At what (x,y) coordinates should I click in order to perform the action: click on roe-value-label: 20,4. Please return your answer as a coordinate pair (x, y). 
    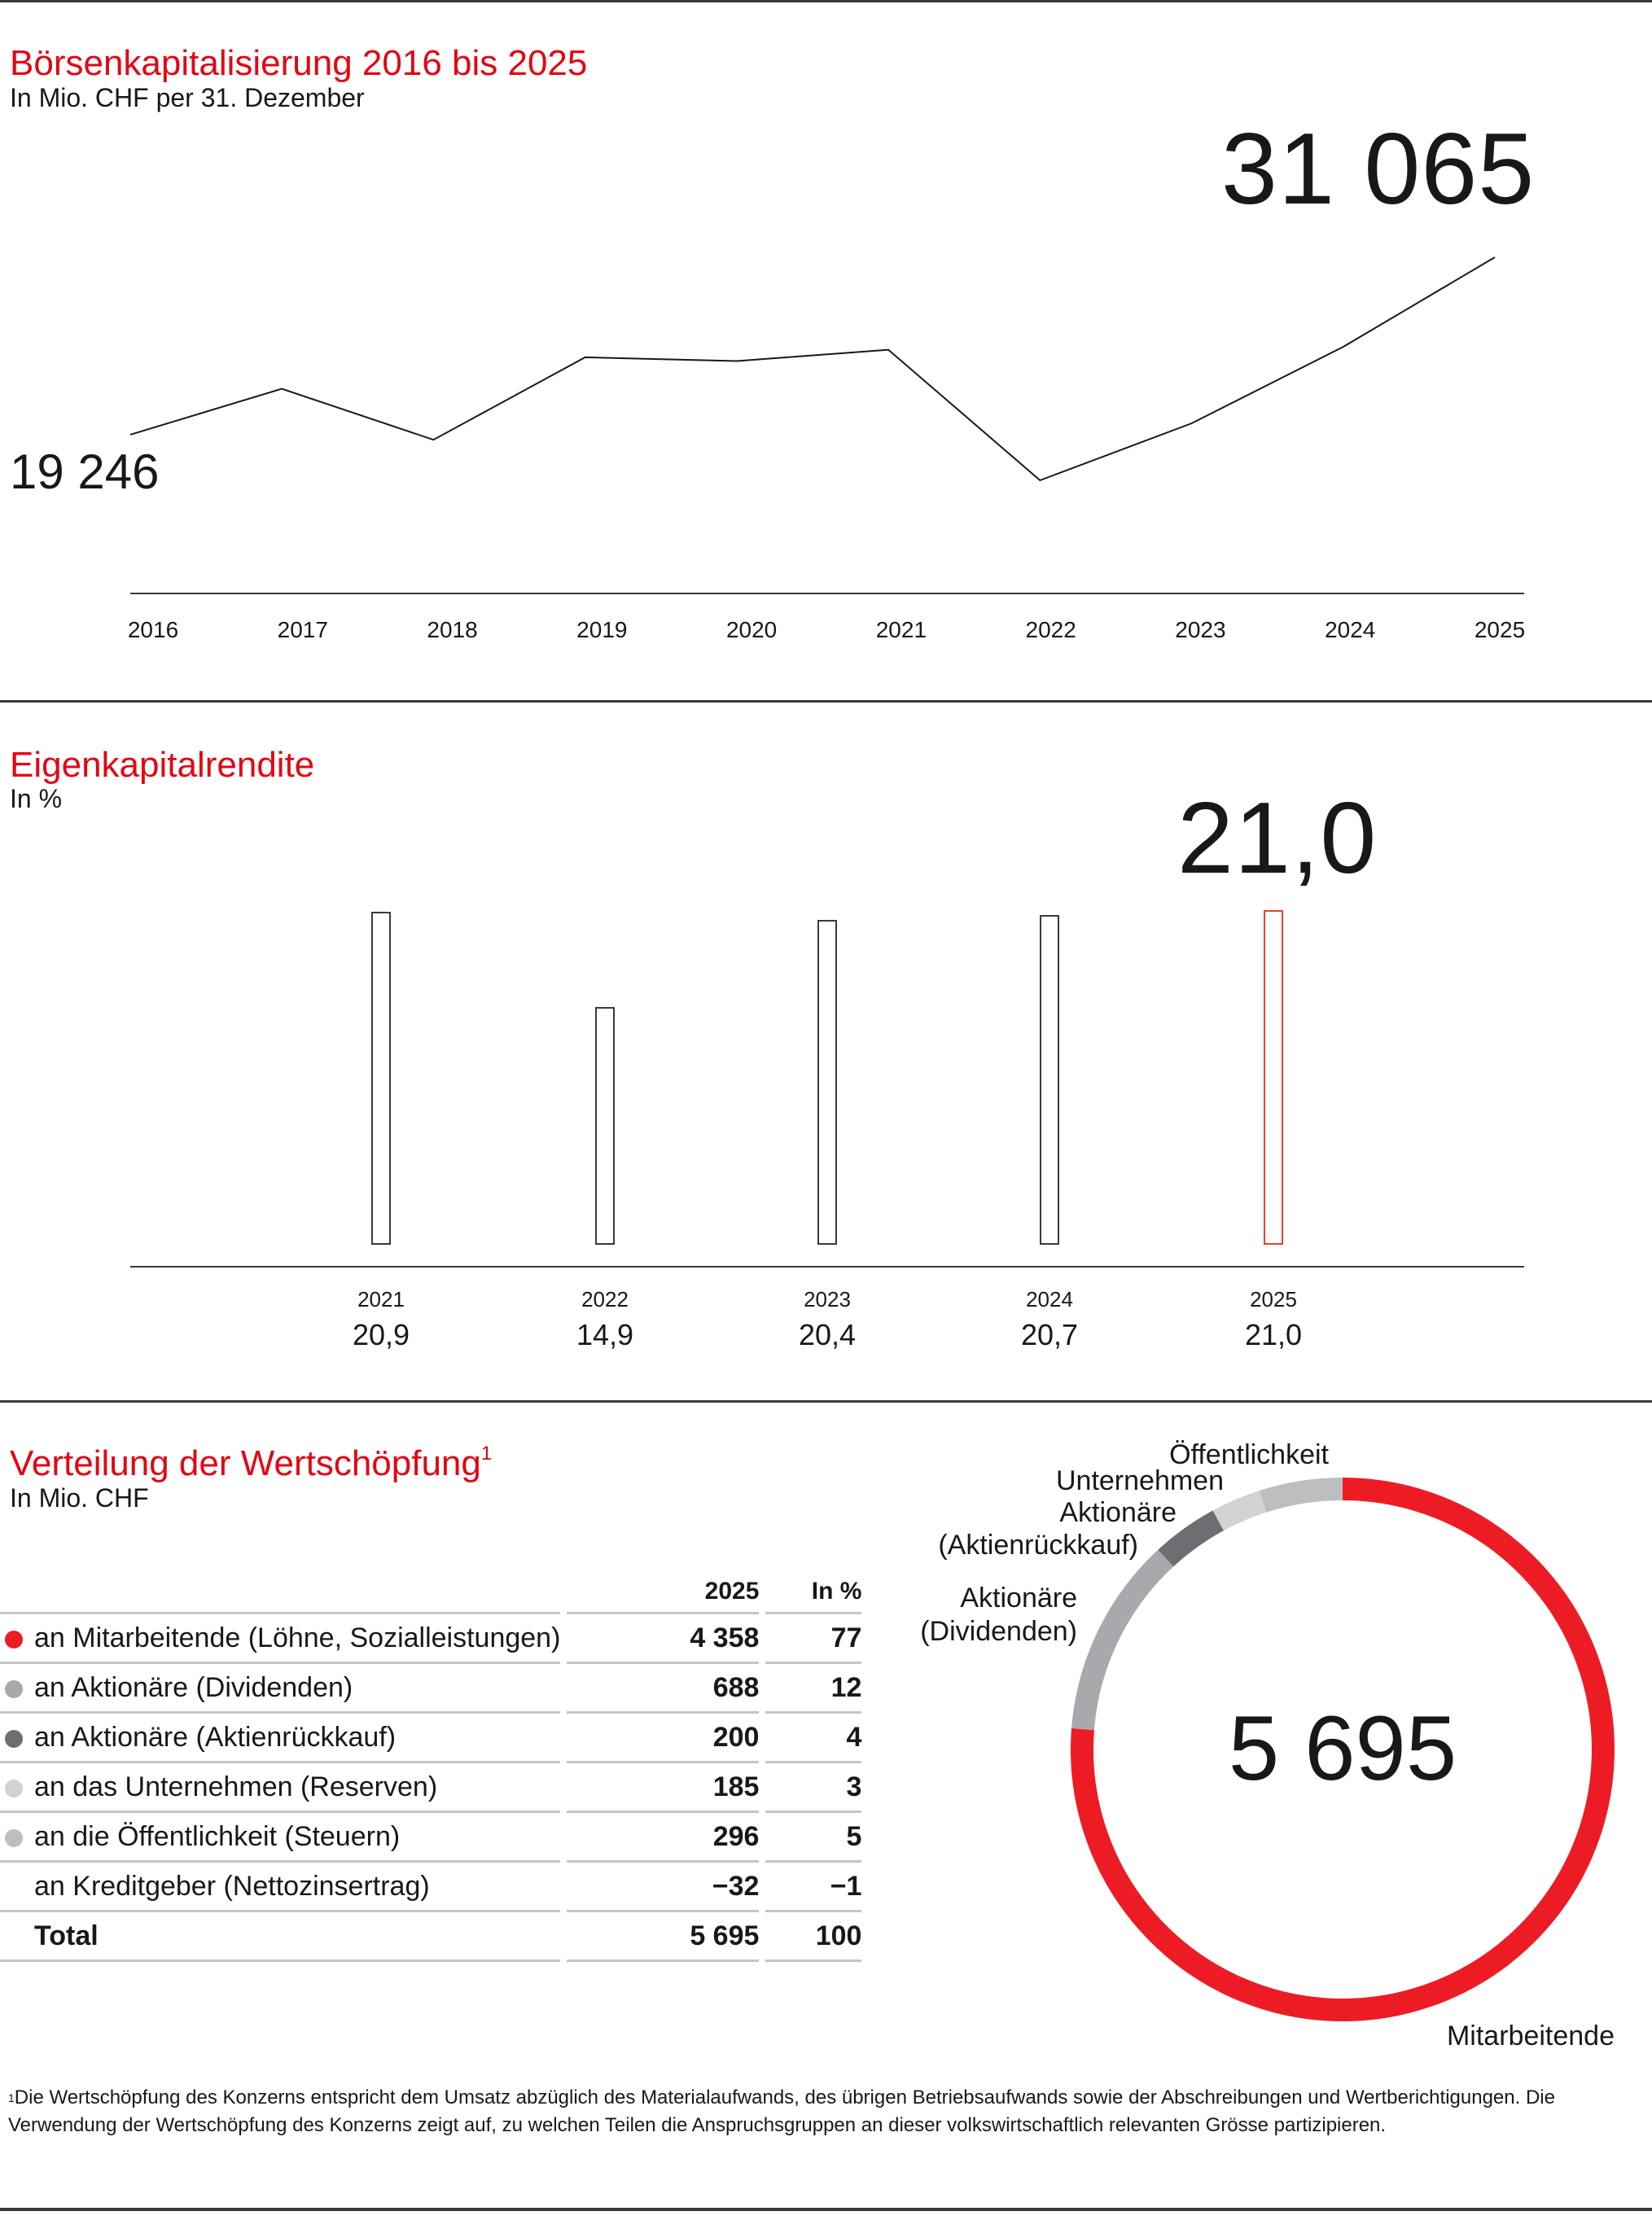
    Looking at the image, I should click on (827, 1334).